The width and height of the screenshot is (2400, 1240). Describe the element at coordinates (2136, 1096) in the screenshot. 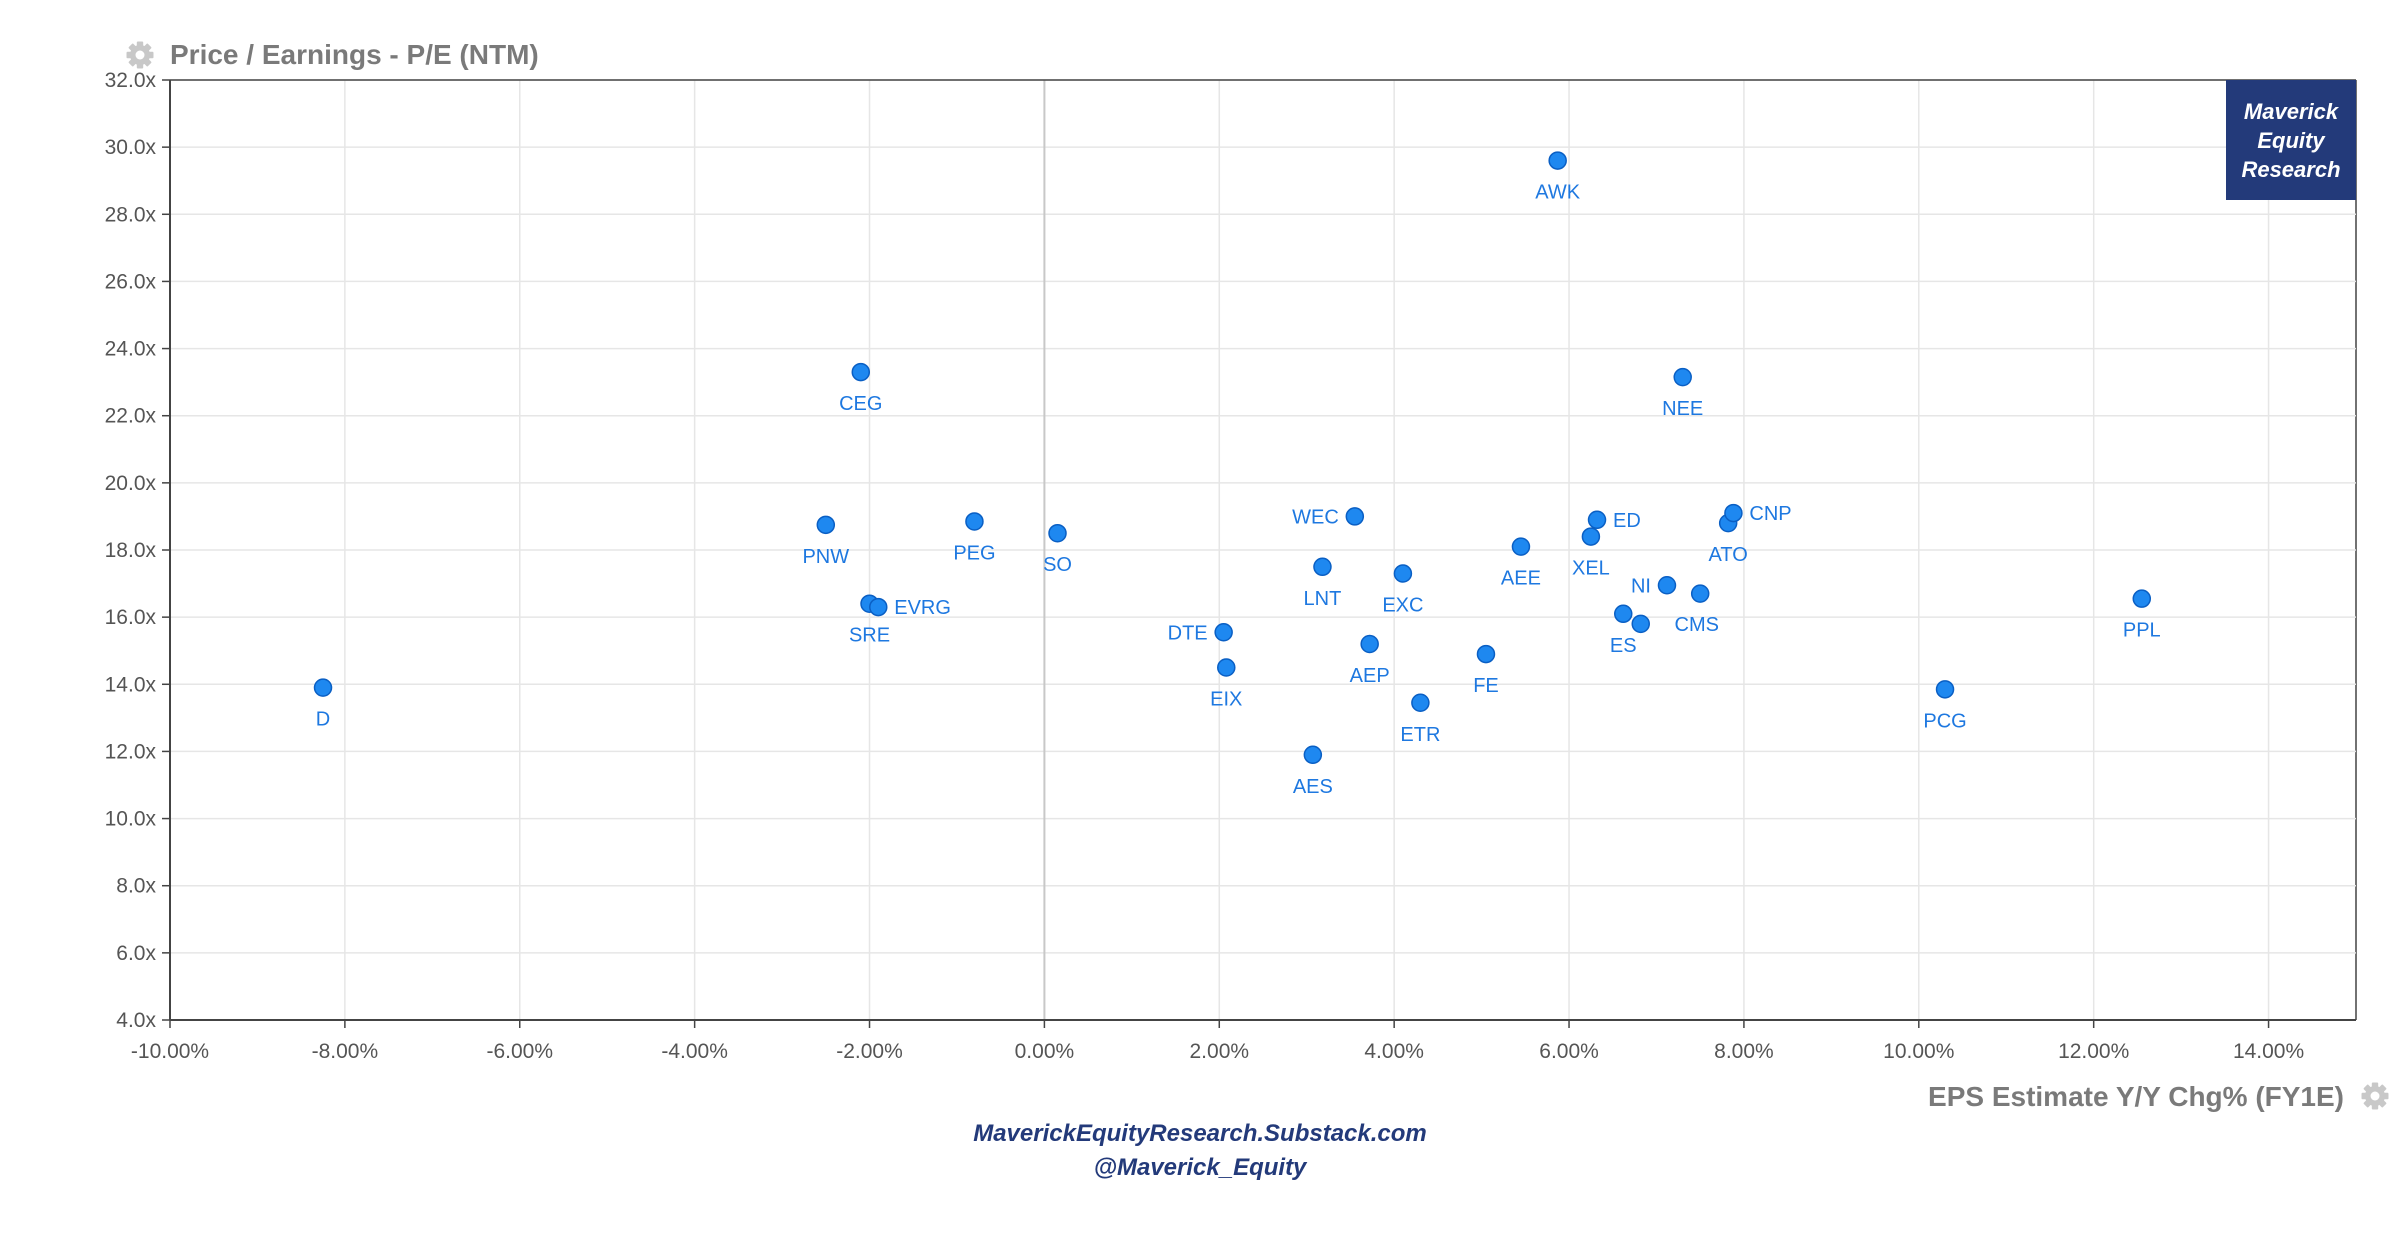

I see `x-axis-title: EPS Estimate Y/Y Chg% (FY1E)` at that location.